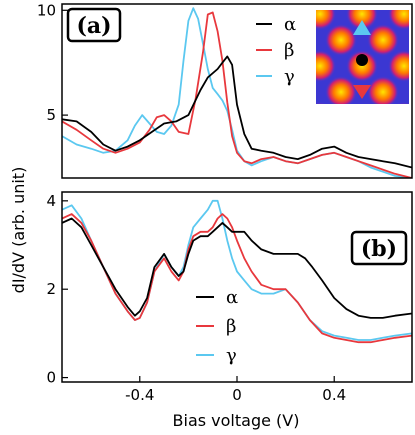 This screenshot has width=415, height=435. Describe the element at coordinates (51, 289) in the screenshot. I see `y-tick-label: 2` at that location.